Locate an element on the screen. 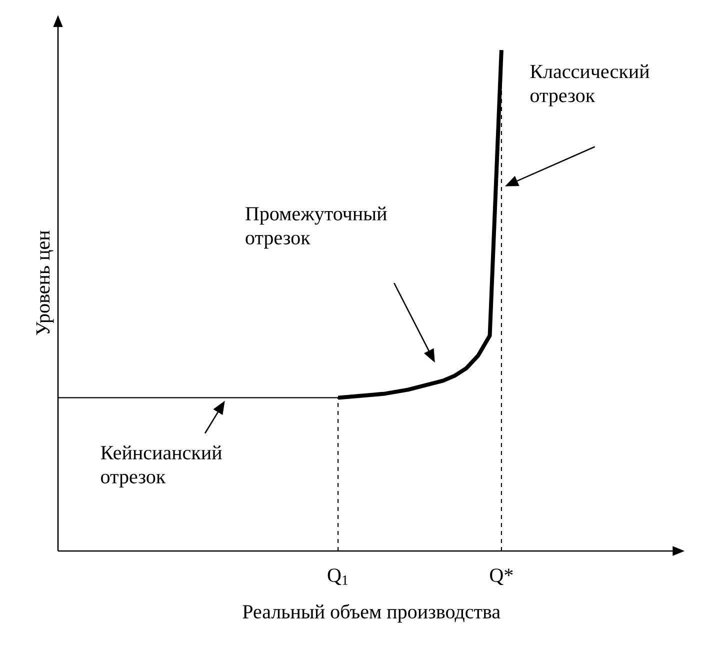 The height and width of the screenshot is (654, 722). x-tick-label: Q* is located at coordinates (501, 577).